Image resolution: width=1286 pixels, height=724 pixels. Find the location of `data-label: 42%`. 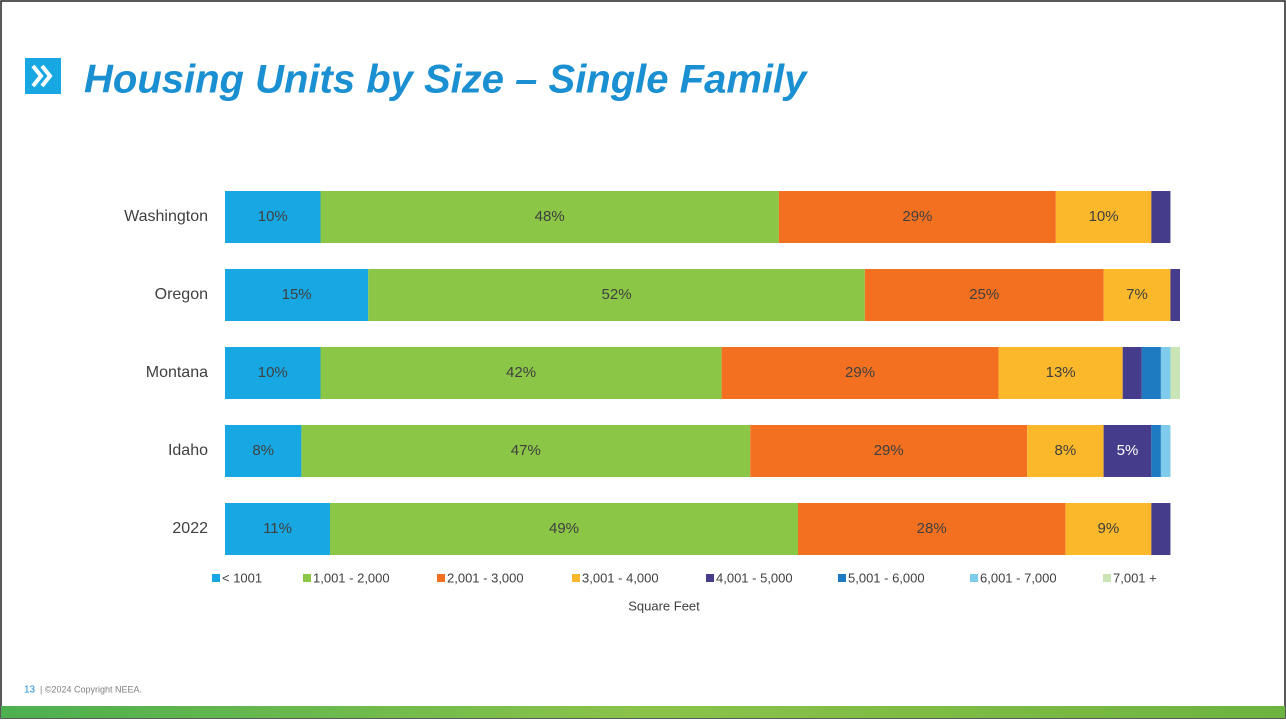

data-label: 42% is located at coordinates (521, 372).